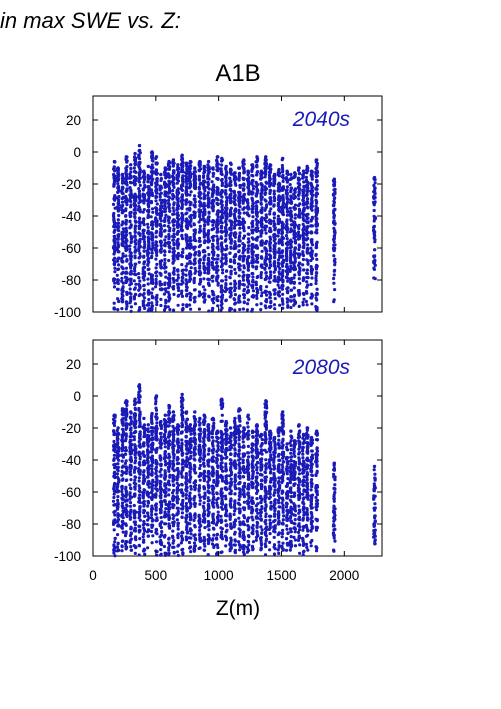  Describe the element at coordinates (71, 248) in the screenshot. I see `y-tick-label: -60` at that location.